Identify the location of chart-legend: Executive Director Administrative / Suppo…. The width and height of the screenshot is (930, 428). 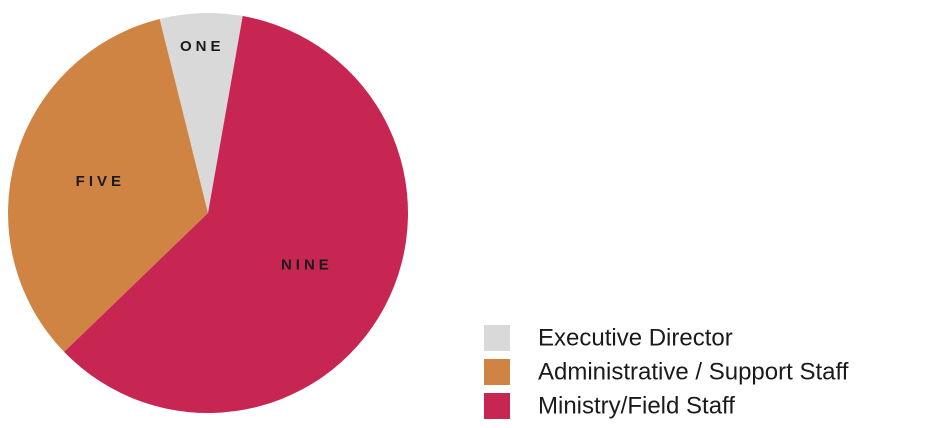
(666, 371).